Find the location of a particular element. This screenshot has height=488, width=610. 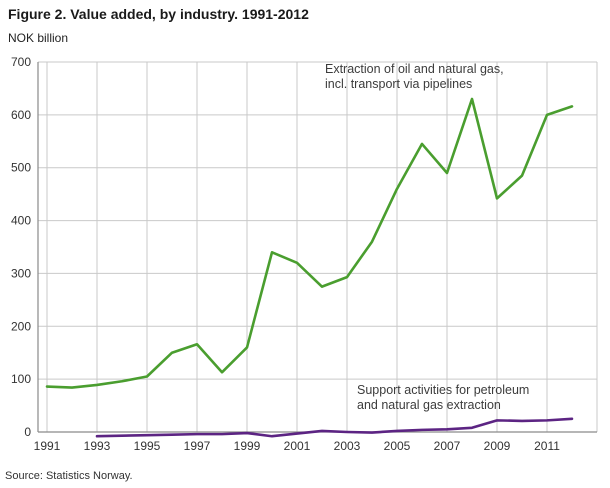

series-annotation-0: Extraction of oil and natural gas, is located at coordinates (414, 69).